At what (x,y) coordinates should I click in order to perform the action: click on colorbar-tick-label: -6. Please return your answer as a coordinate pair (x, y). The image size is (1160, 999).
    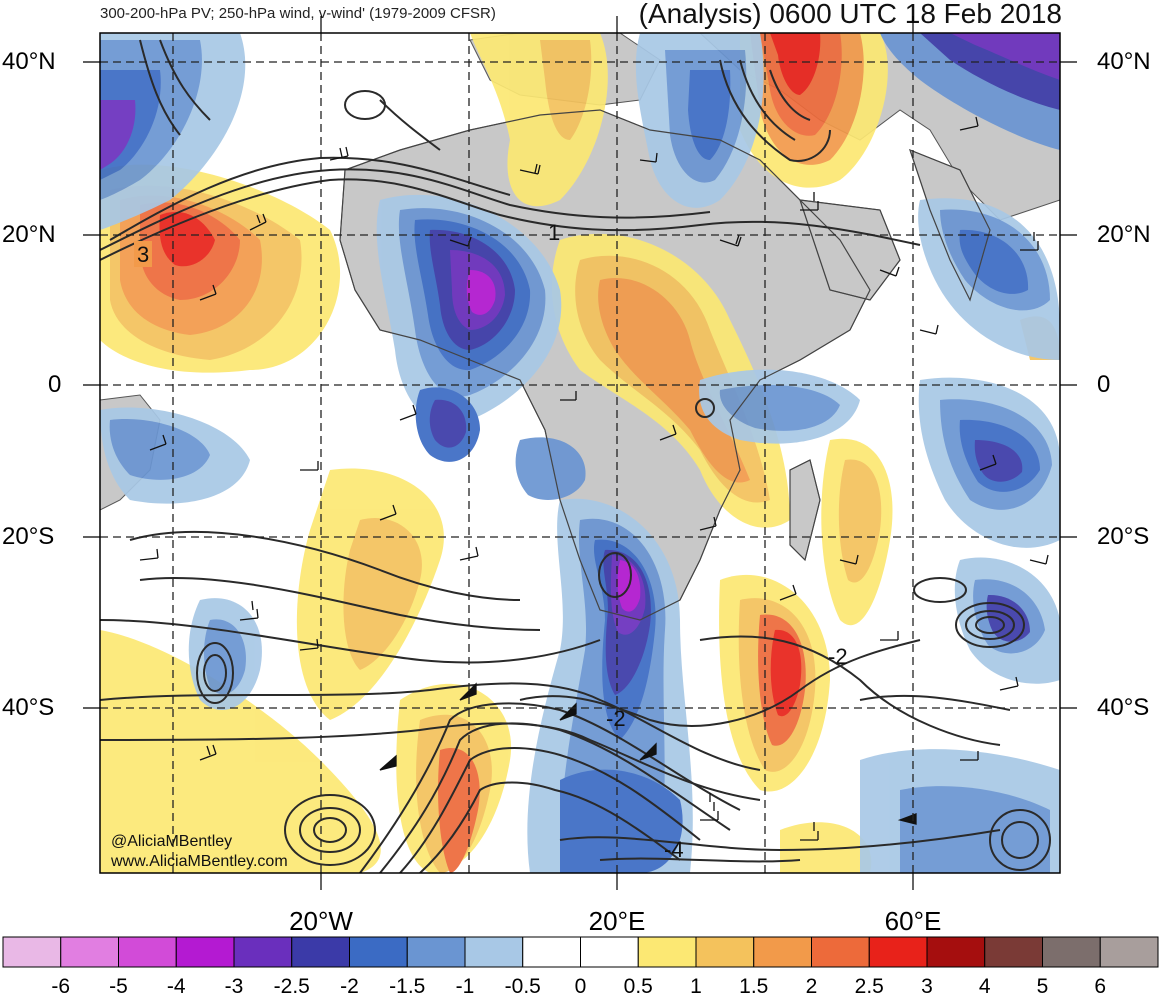
    Looking at the image, I should click on (61, 986).